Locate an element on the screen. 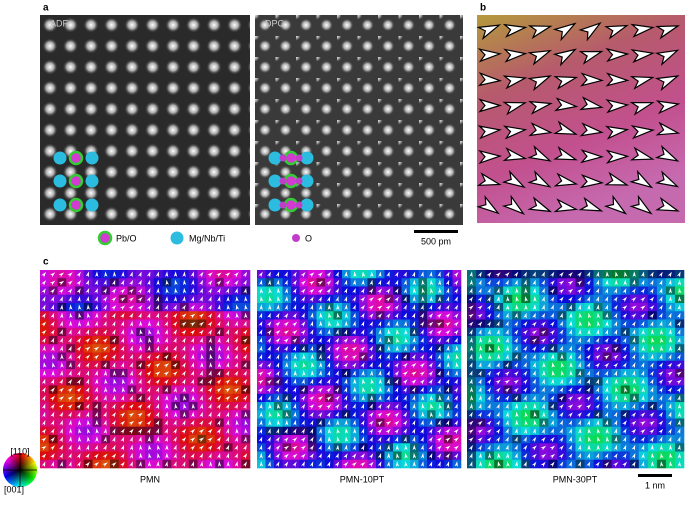 The image size is (685, 513). scale-label: 500 pm is located at coordinates (436, 241).